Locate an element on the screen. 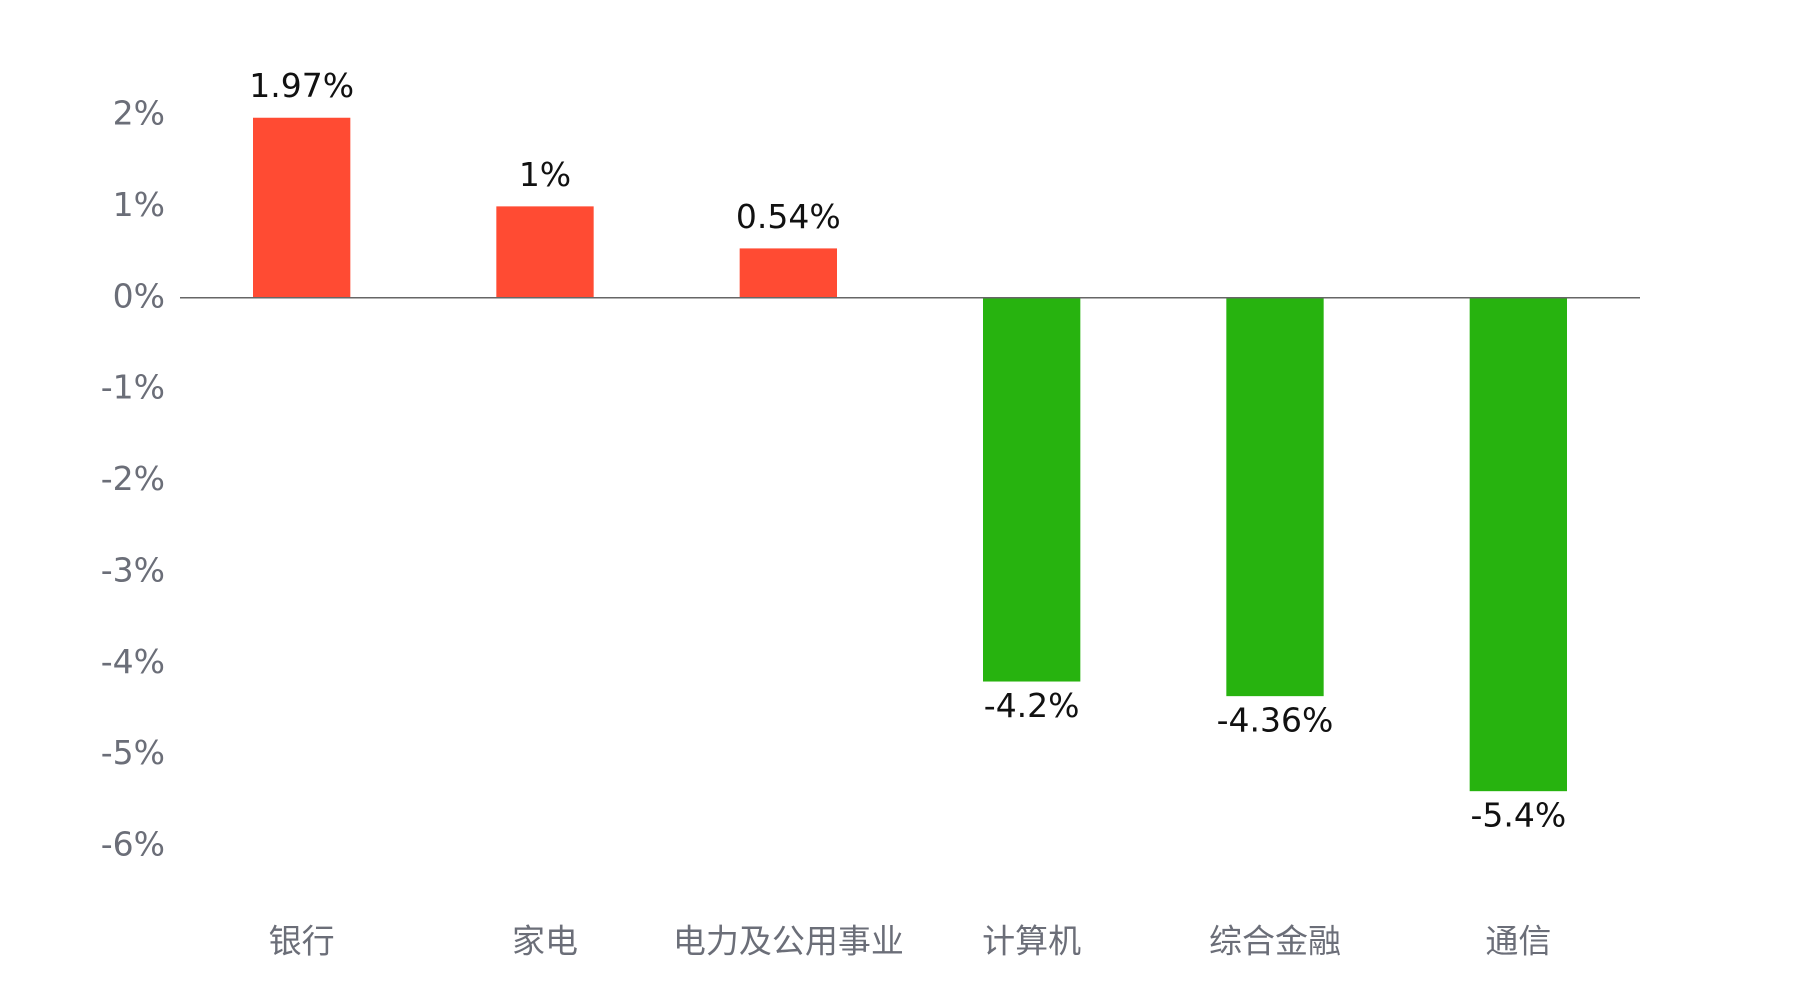 This screenshot has width=1800, height=1000. value-label: -4.2% is located at coordinates (1032, 705).